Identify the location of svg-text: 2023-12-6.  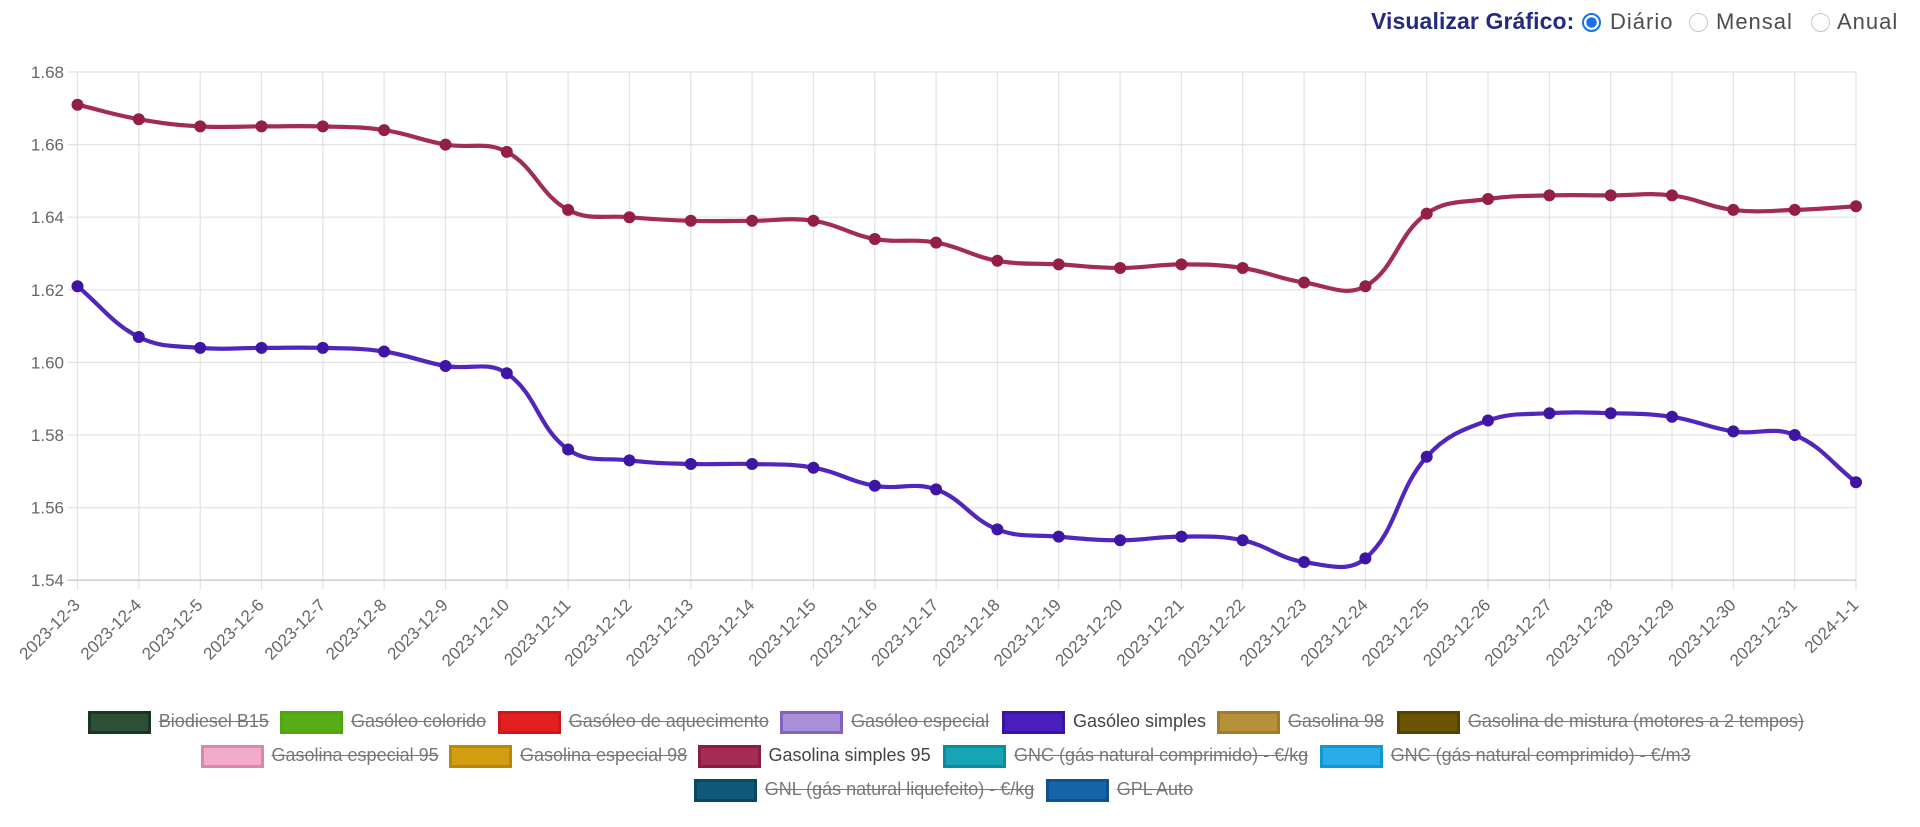
(234, 629).